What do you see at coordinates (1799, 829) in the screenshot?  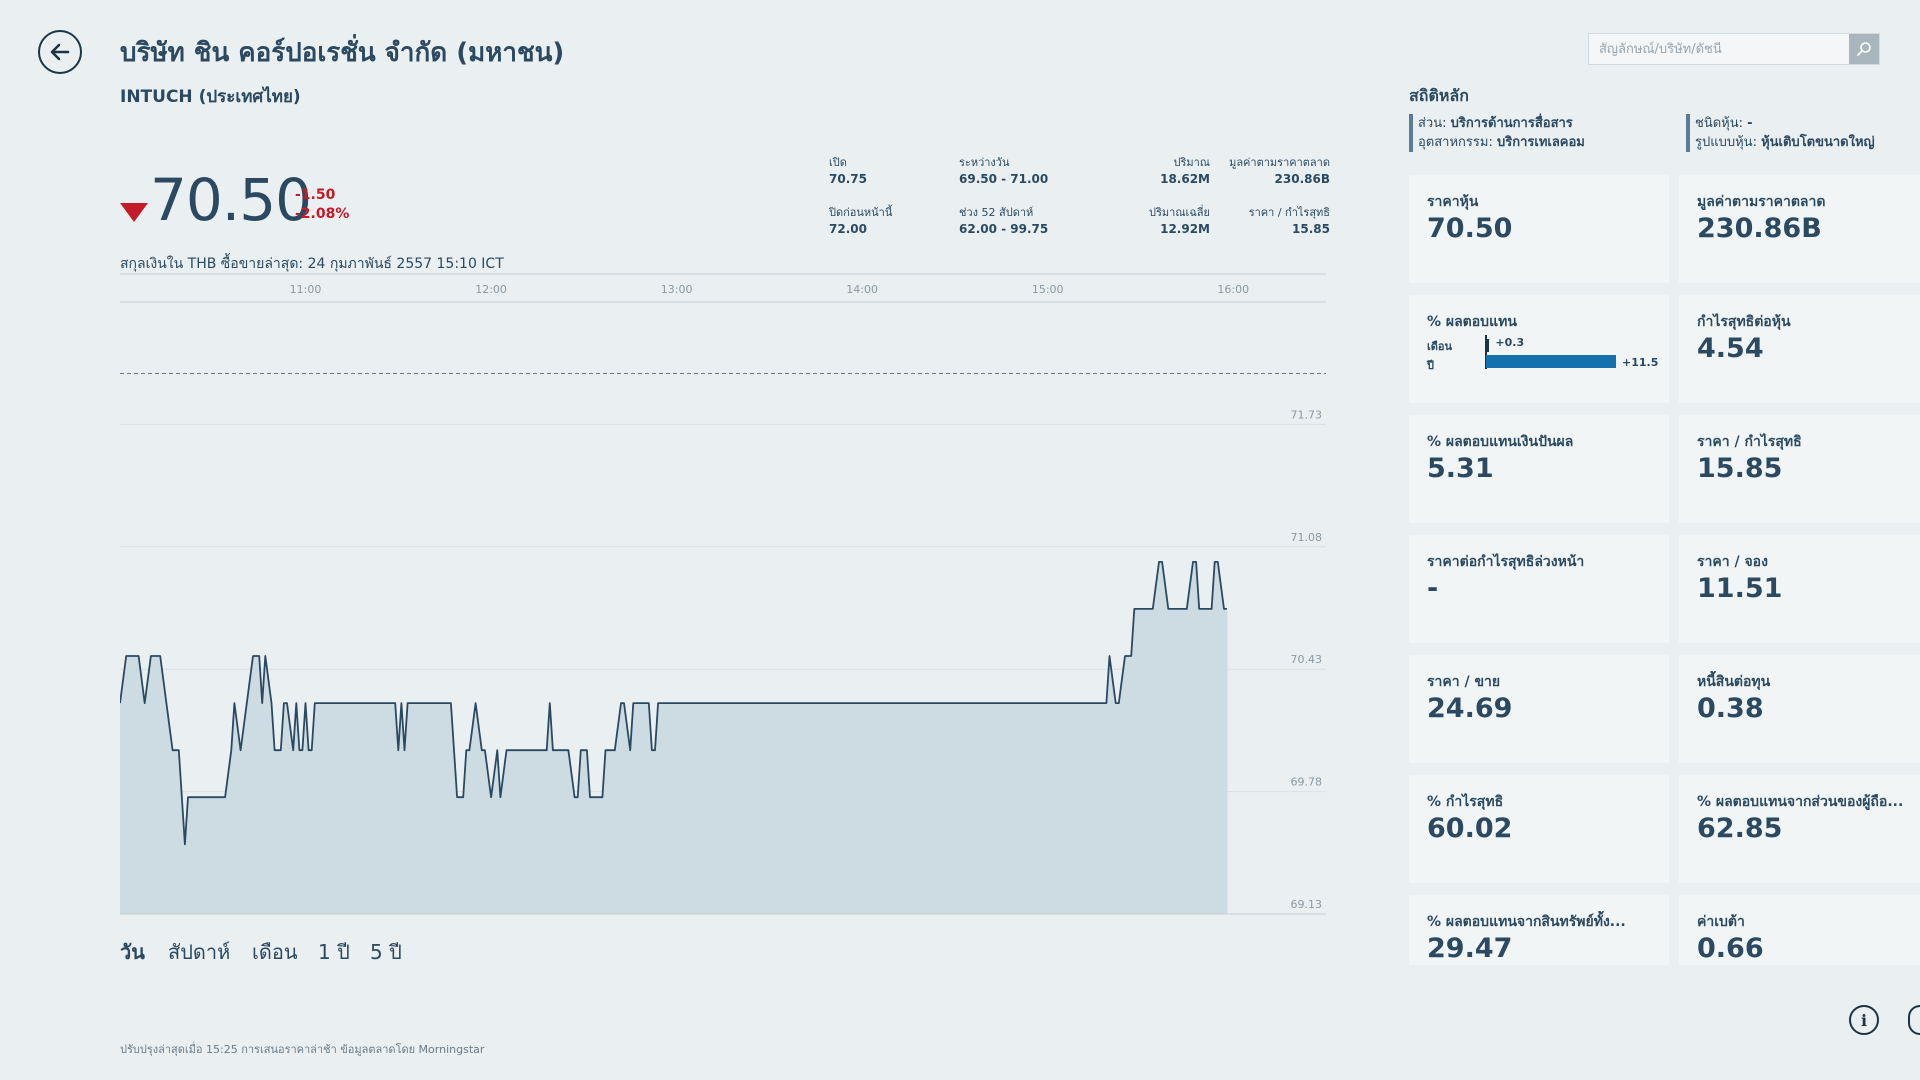 I see `tile-roe: % ผลตอบแทนจากส่วนของผู้ถือ... 62.85` at bounding box center [1799, 829].